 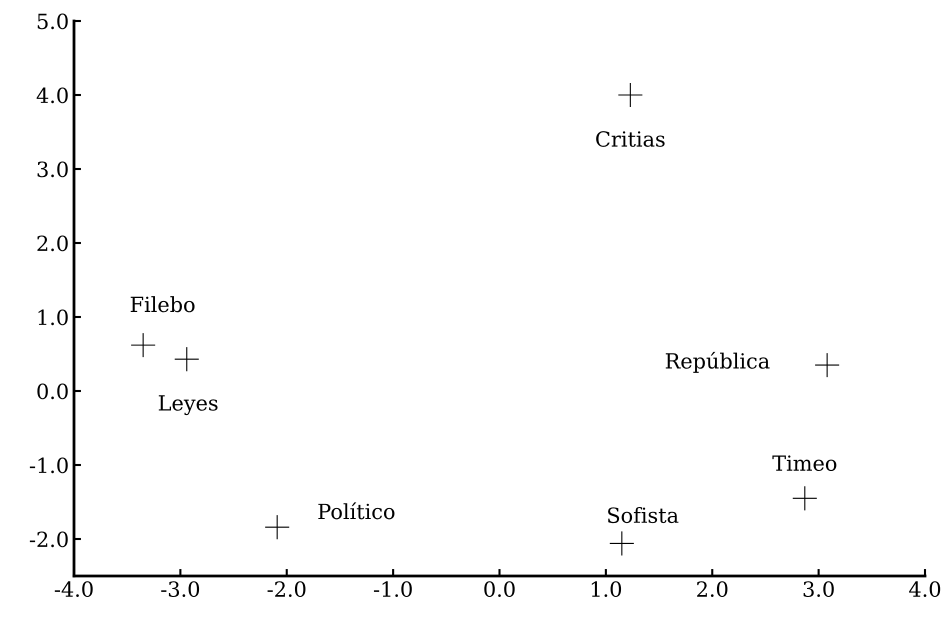 What do you see at coordinates (49, 539) in the screenshot?
I see `y-tick-label: -2.0` at bounding box center [49, 539].